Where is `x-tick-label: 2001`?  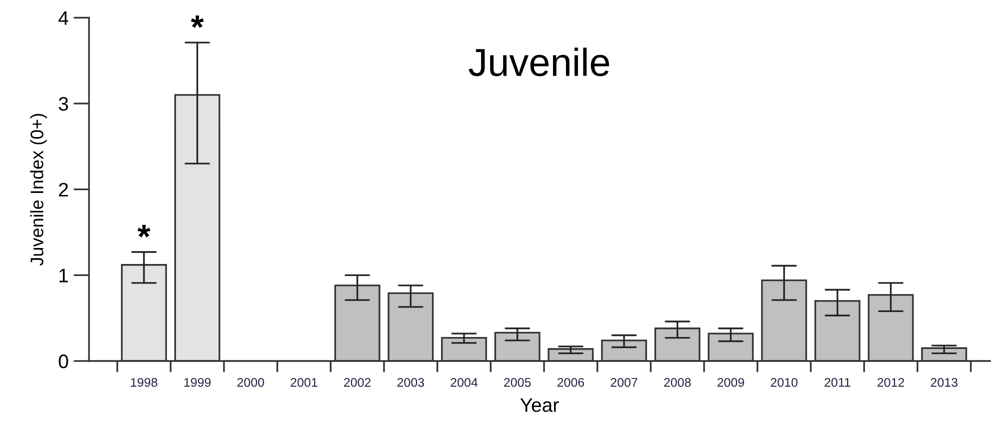
x-tick-label: 2001 is located at coordinates (304, 382).